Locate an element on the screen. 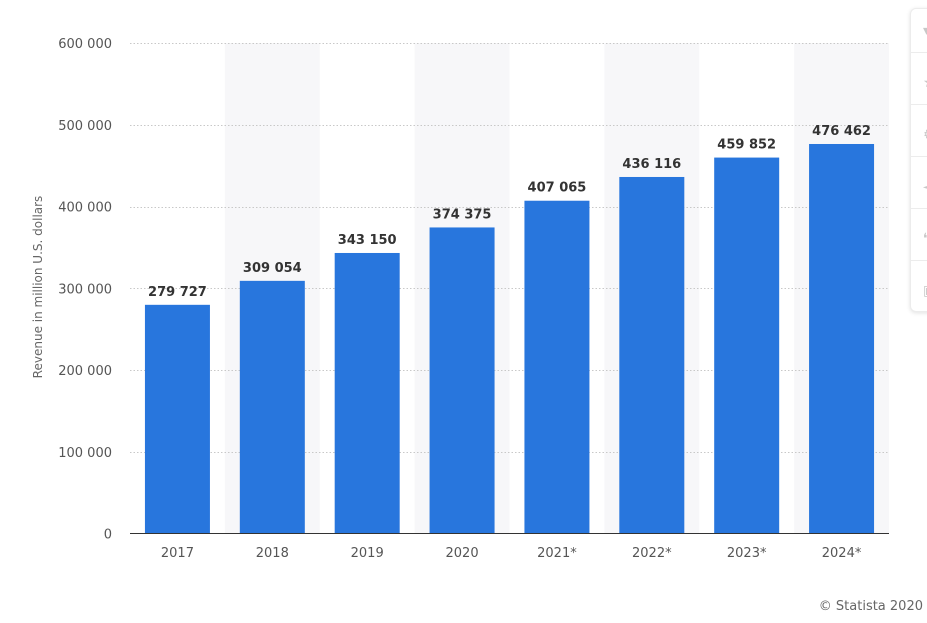 This screenshot has width=927, height=623. y-axis-title: Revenue in million U.S. dollars is located at coordinates (38, 287).